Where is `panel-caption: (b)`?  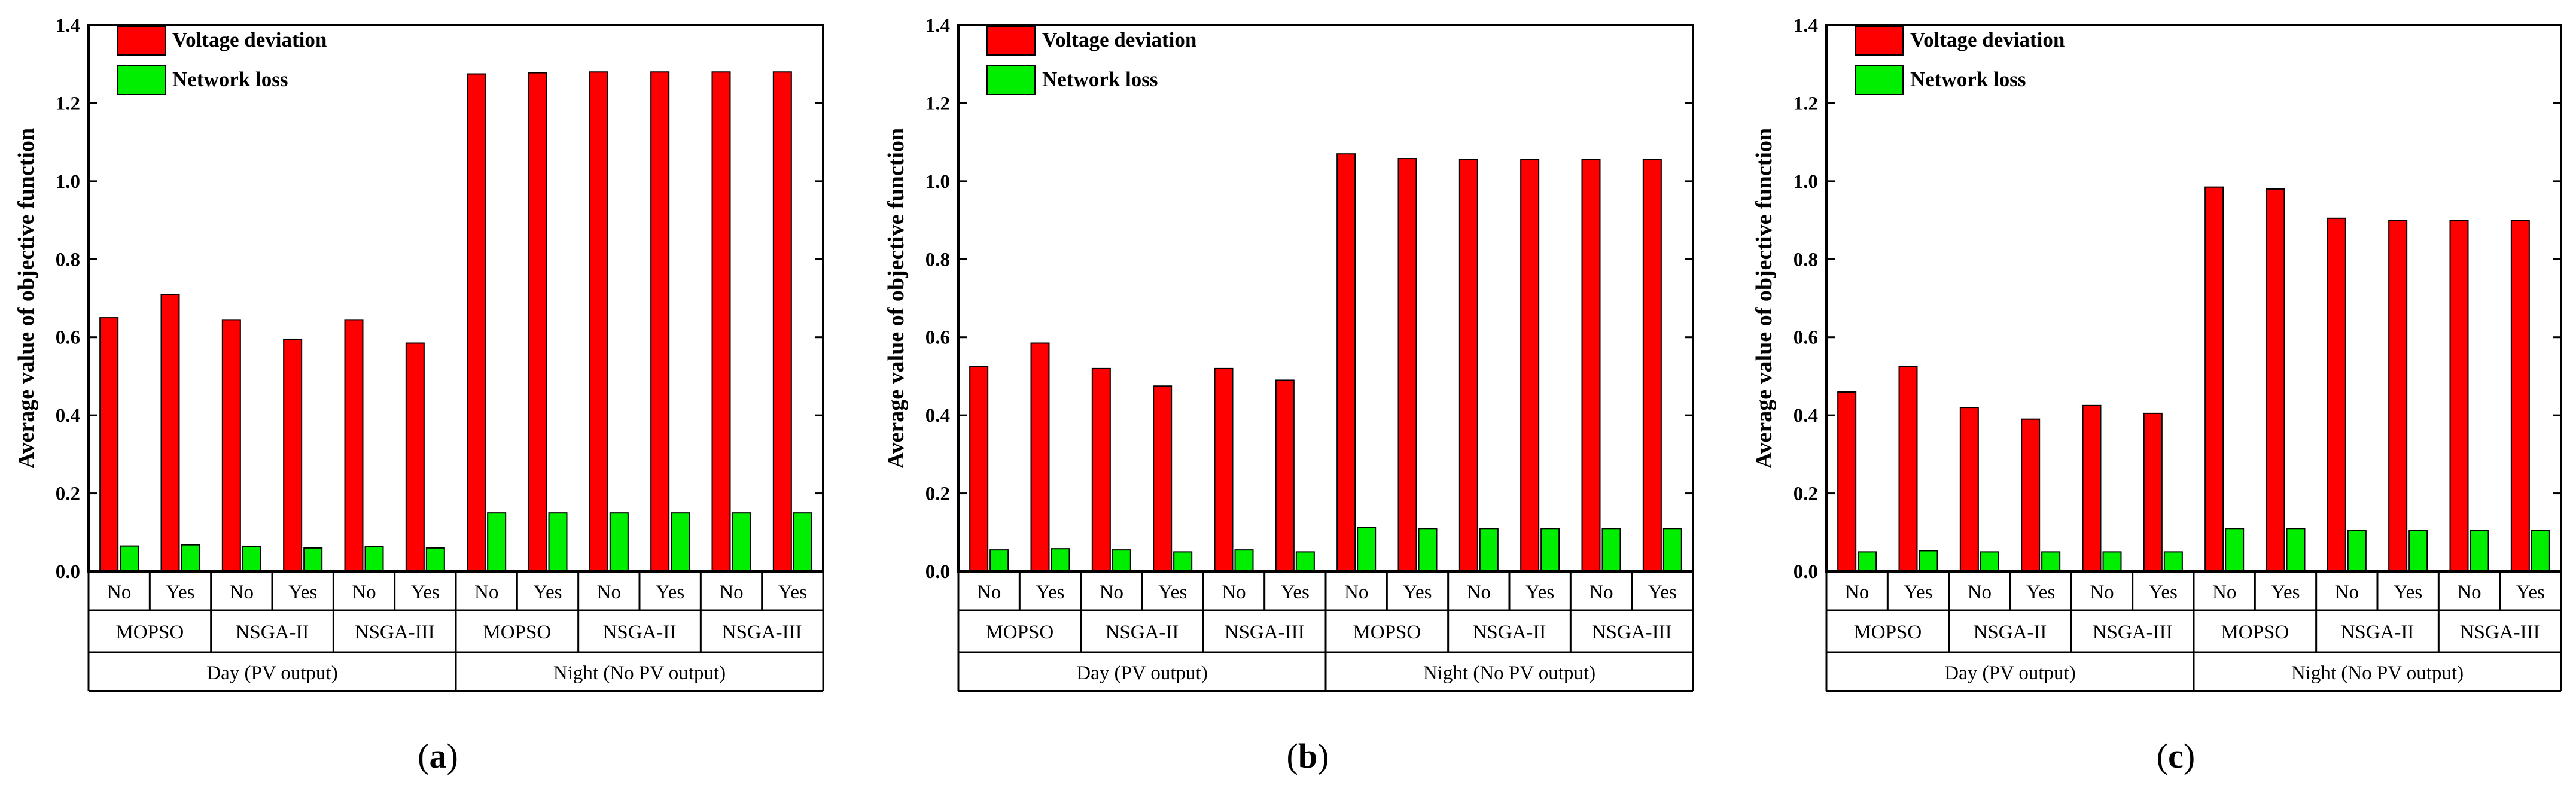
panel-caption: (b) is located at coordinates (1308, 756).